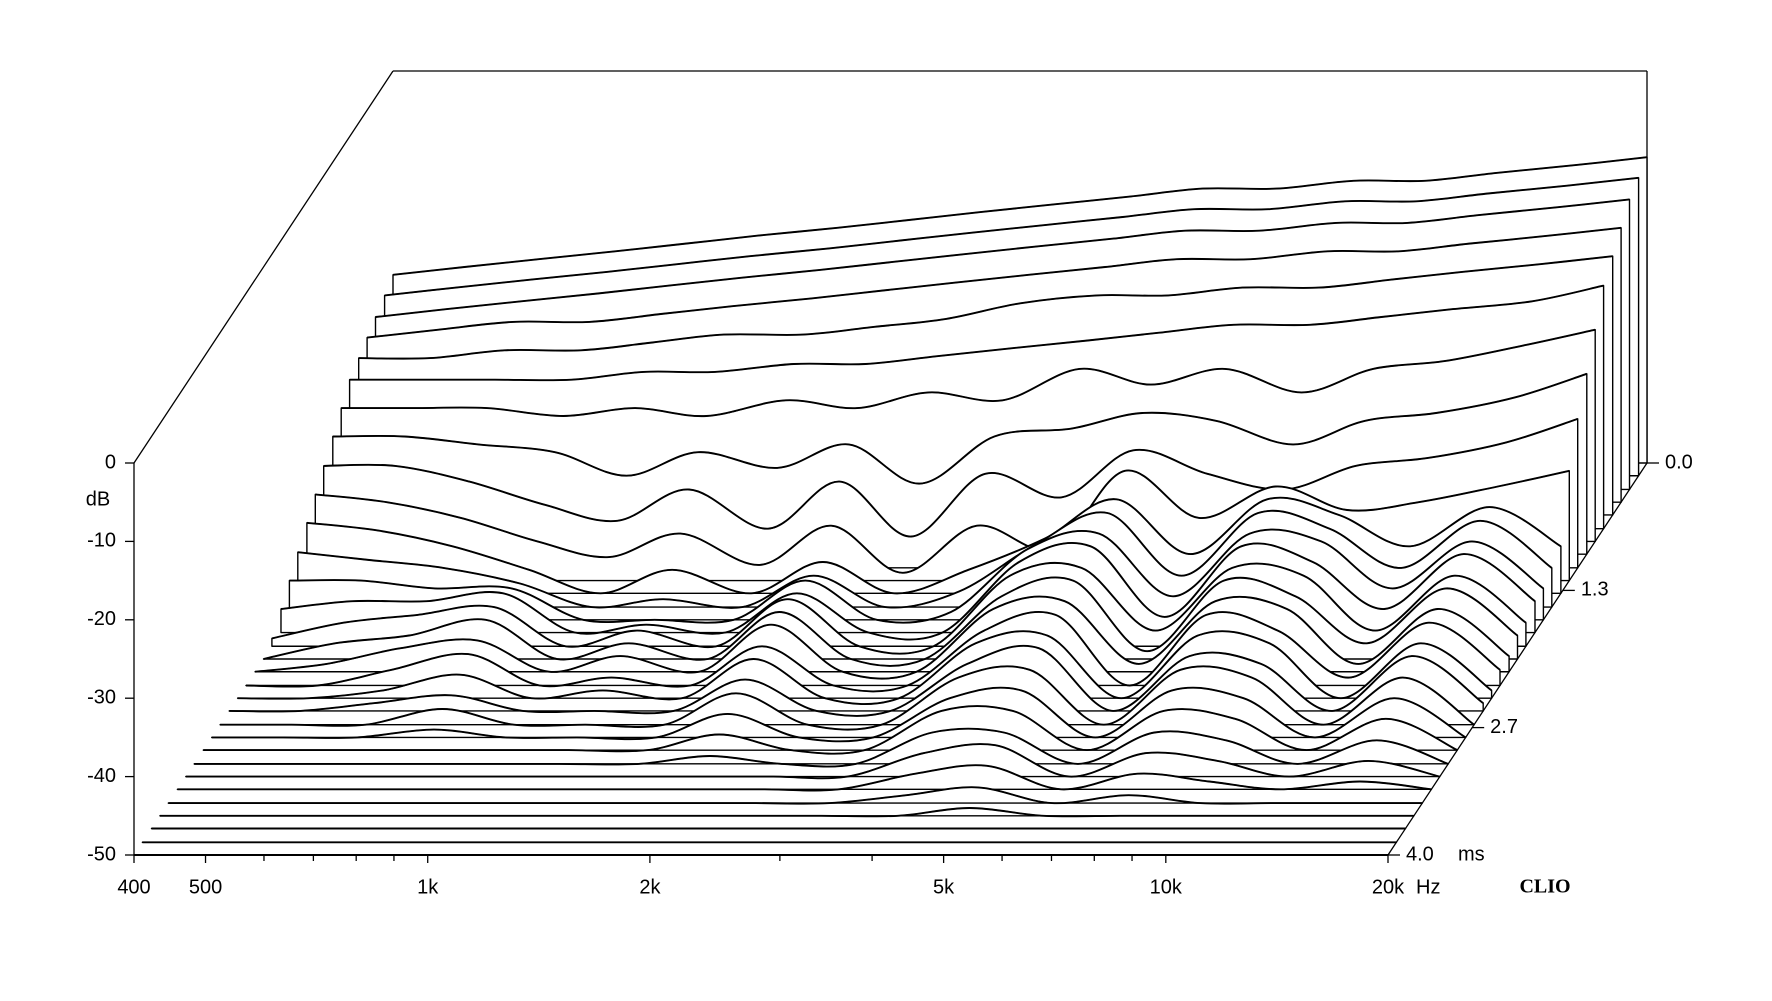 Image resolution: width=1772 pixels, height=1001 pixels. What do you see at coordinates (101, 541) in the screenshot?
I see `y-tick-label: -10` at bounding box center [101, 541].